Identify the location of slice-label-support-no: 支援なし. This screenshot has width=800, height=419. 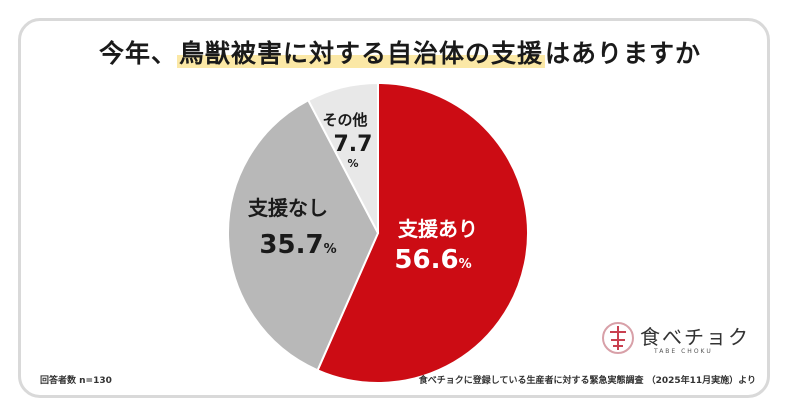
(288, 208).